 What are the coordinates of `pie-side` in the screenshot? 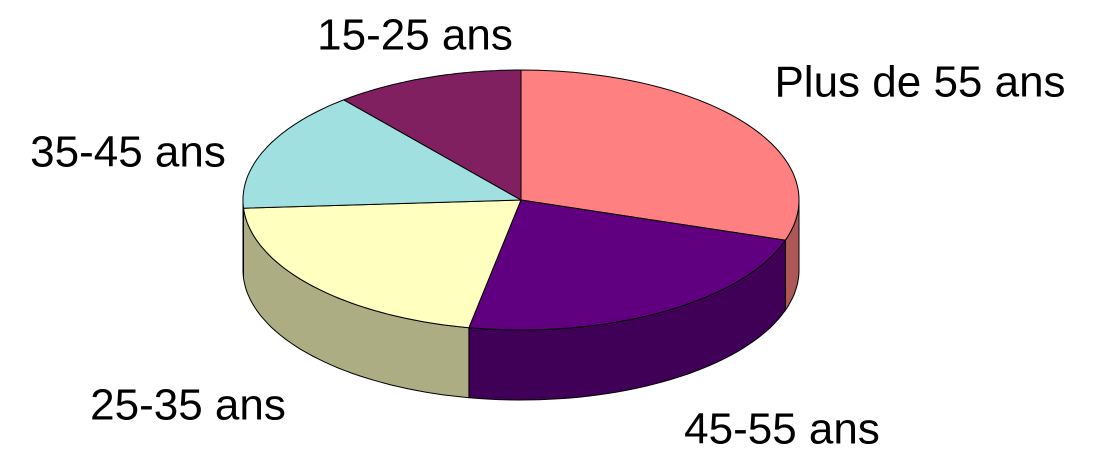 It's located at (243, 239).